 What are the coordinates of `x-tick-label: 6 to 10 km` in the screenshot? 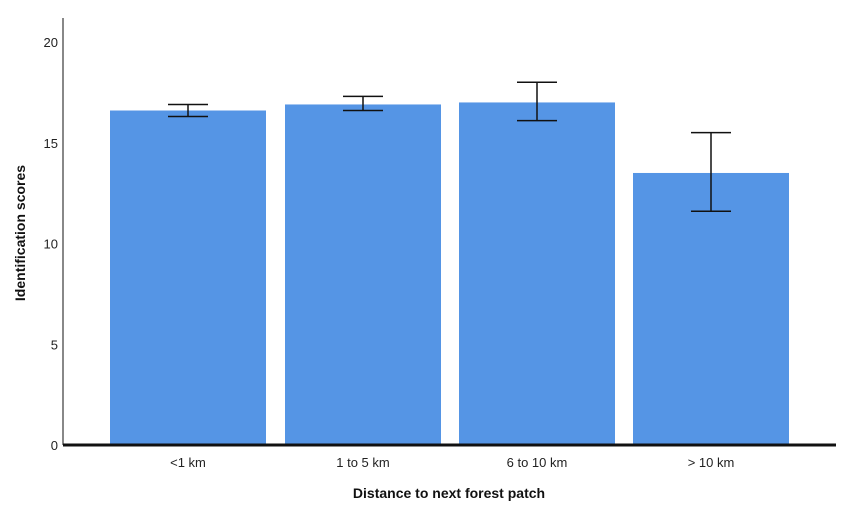 It's located at (537, 462).